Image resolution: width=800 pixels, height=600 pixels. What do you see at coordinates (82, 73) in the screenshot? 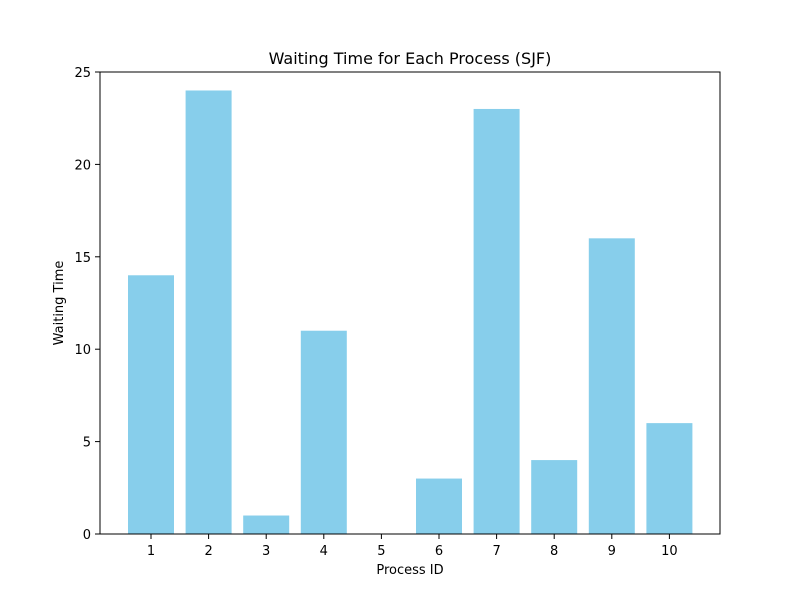
I see `y-tick-label: 25` at bounding box center [82, 73].